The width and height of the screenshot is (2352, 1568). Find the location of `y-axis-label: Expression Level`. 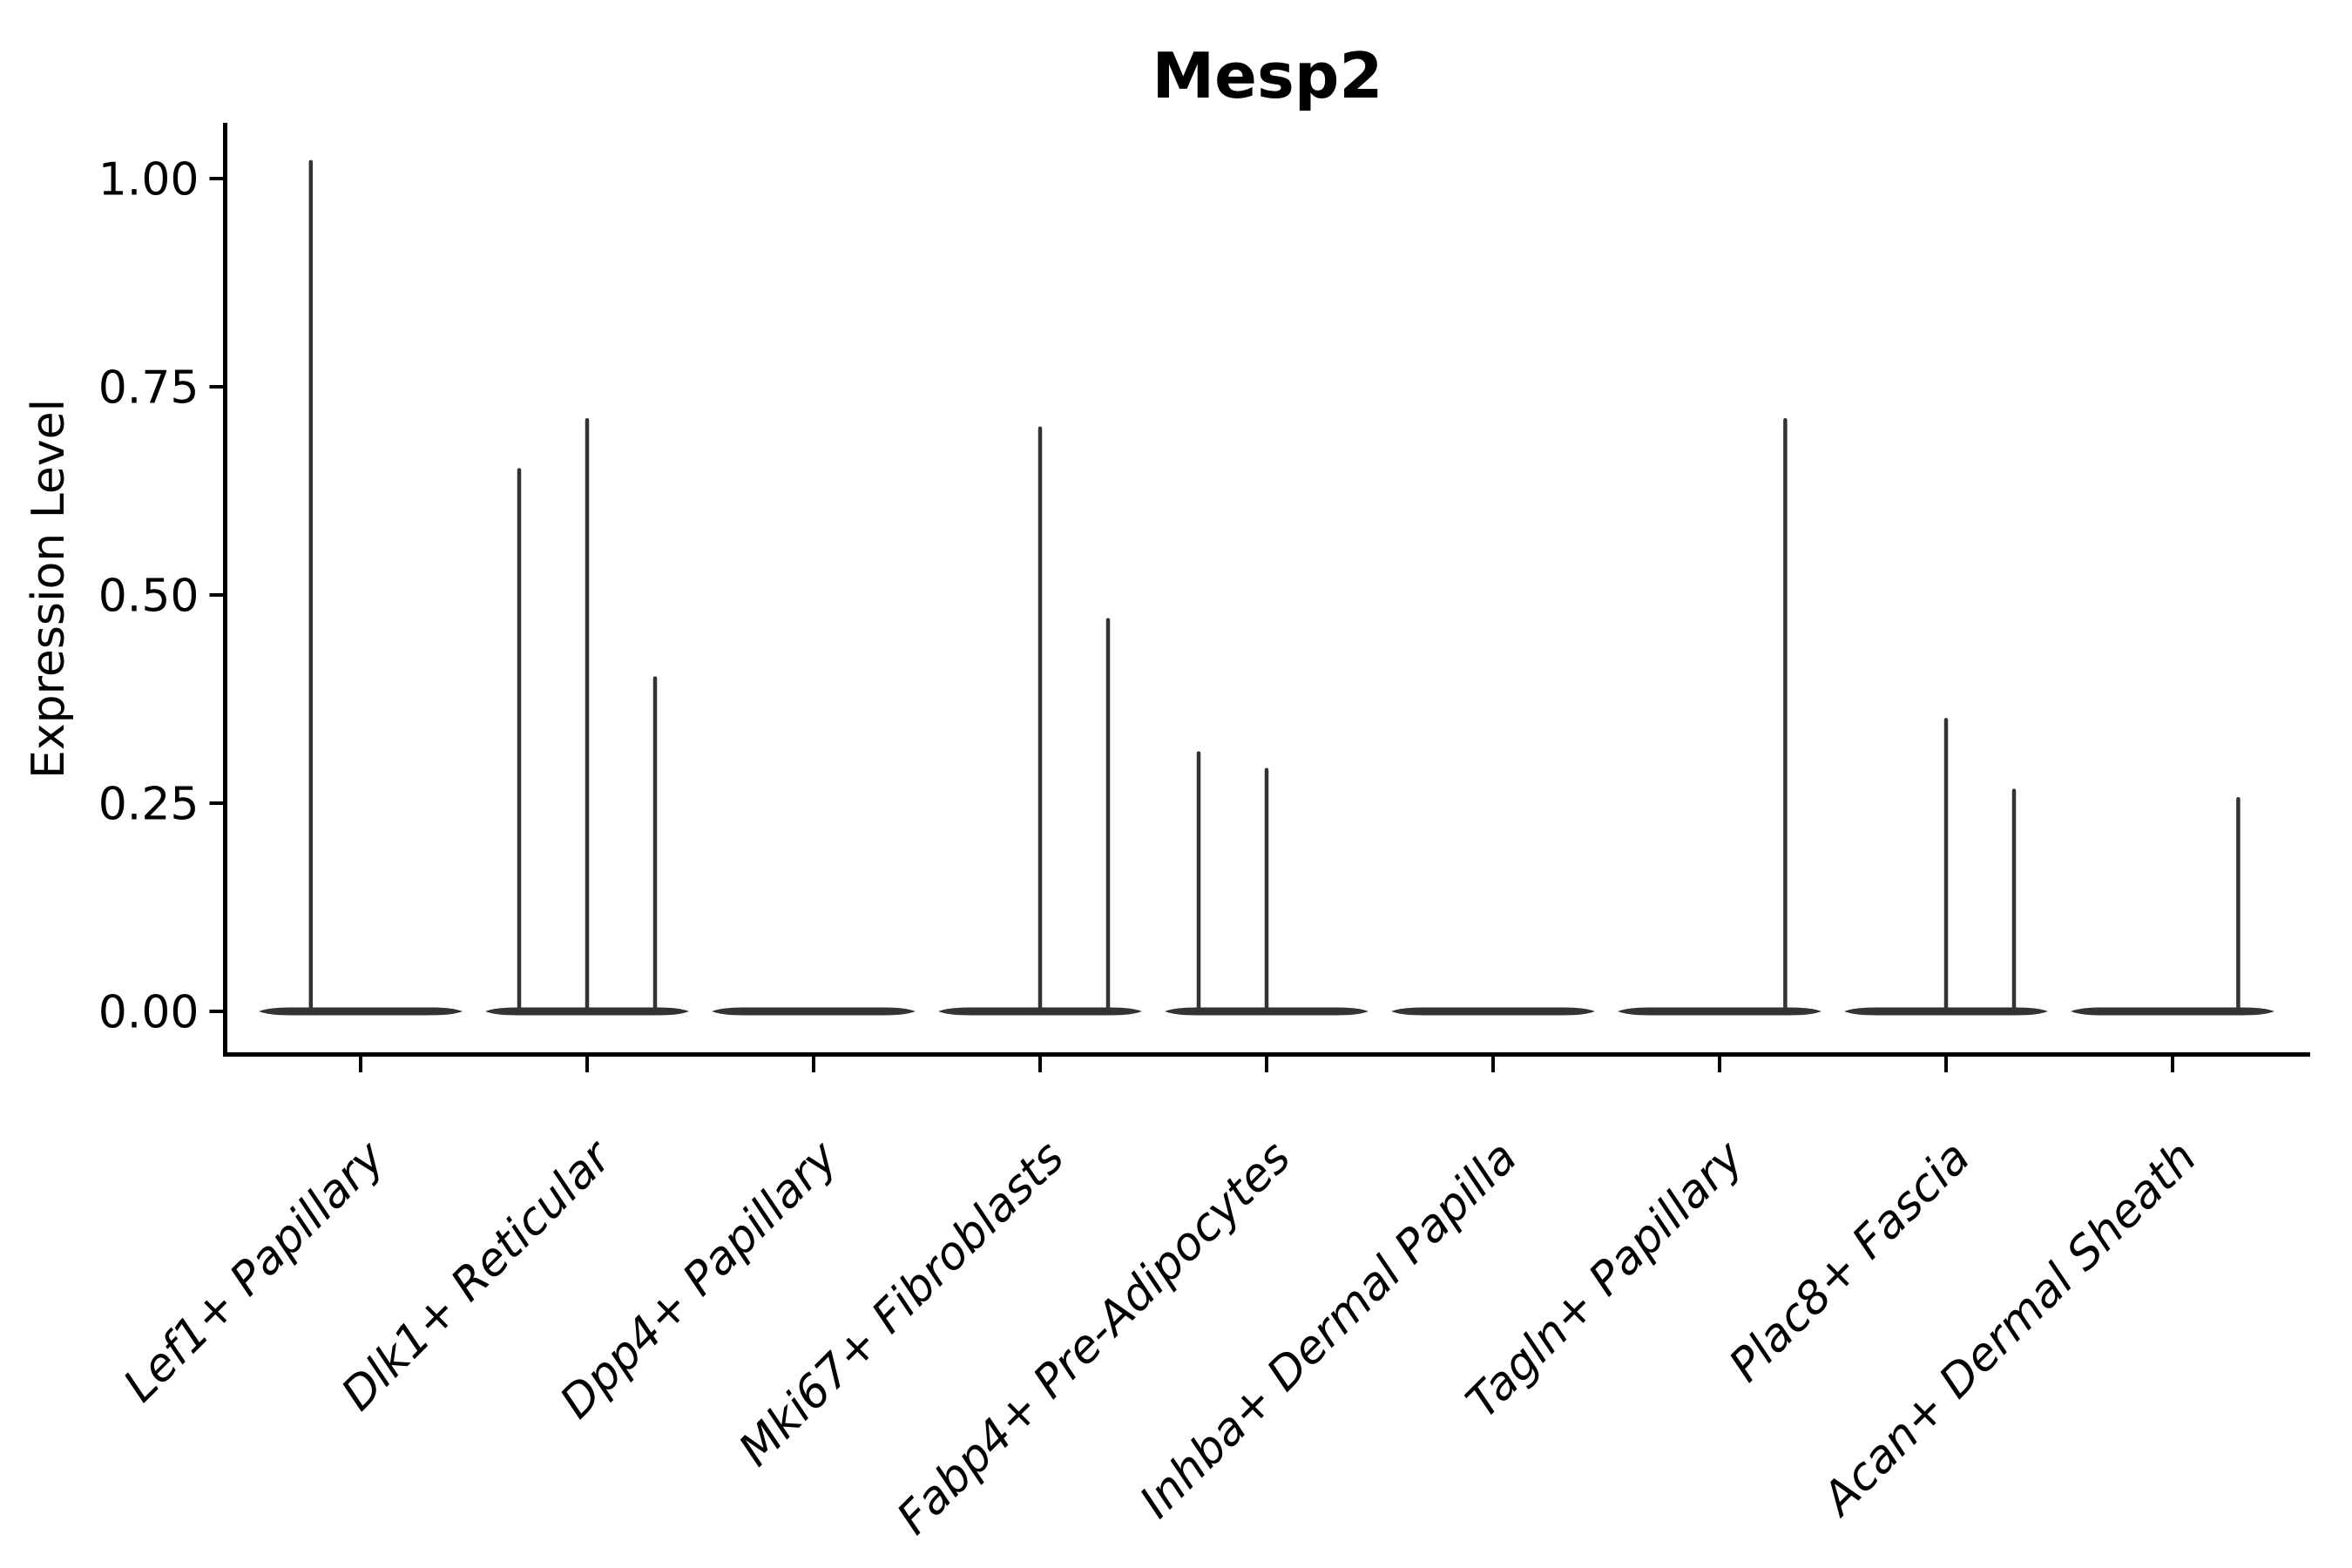

y-axis-label: Expression Level is located at coordinates (49, 589).